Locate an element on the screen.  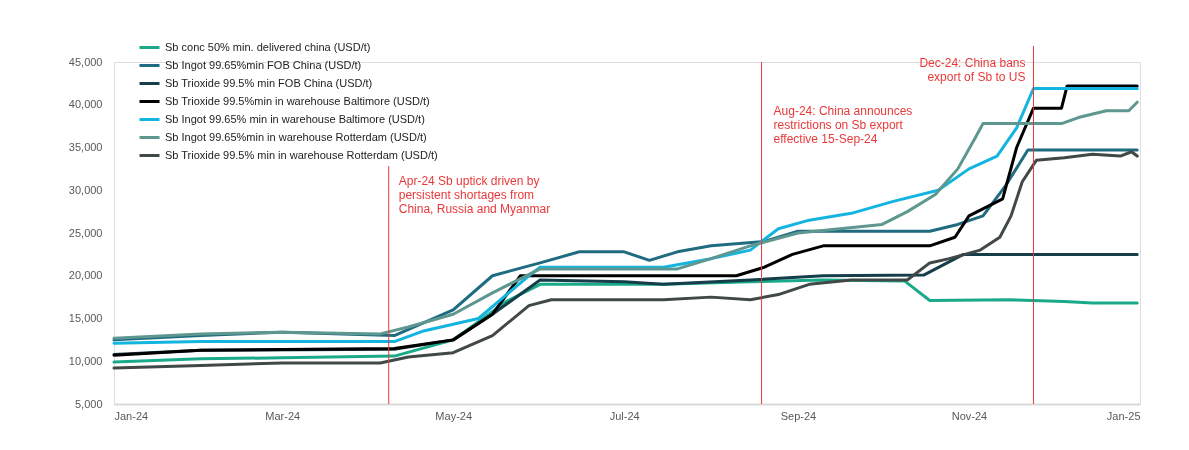
ref-line-label: Apr-24 Sb uptick driven by persistent shortages from China, Russia and Myanmar is located at coordinates (474, 195).